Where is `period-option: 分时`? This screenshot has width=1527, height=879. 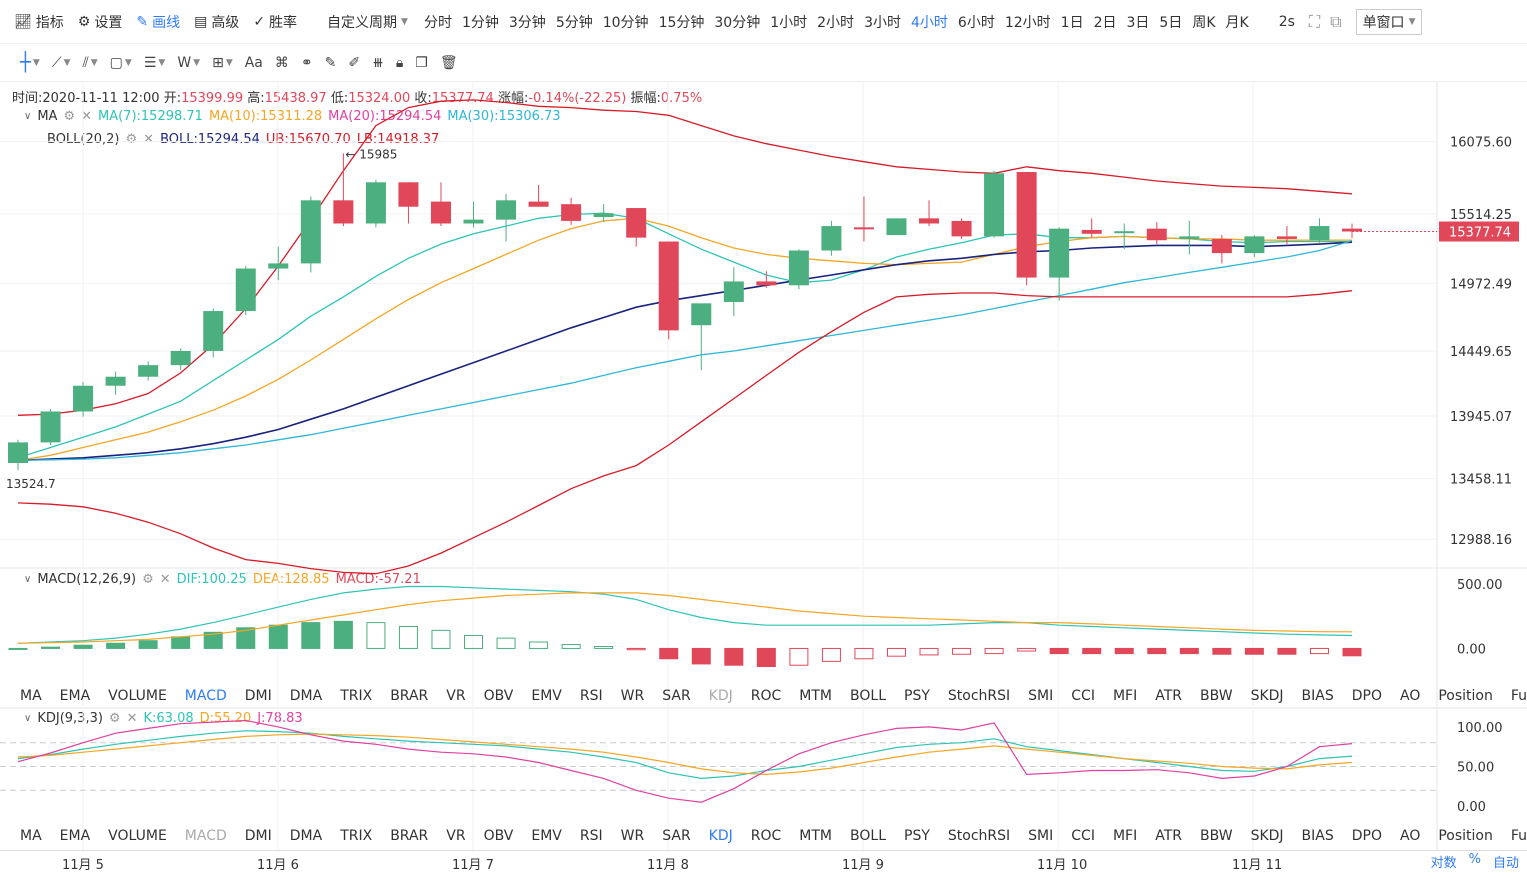 period-option: 分时 is located at coordinates (437, 22).